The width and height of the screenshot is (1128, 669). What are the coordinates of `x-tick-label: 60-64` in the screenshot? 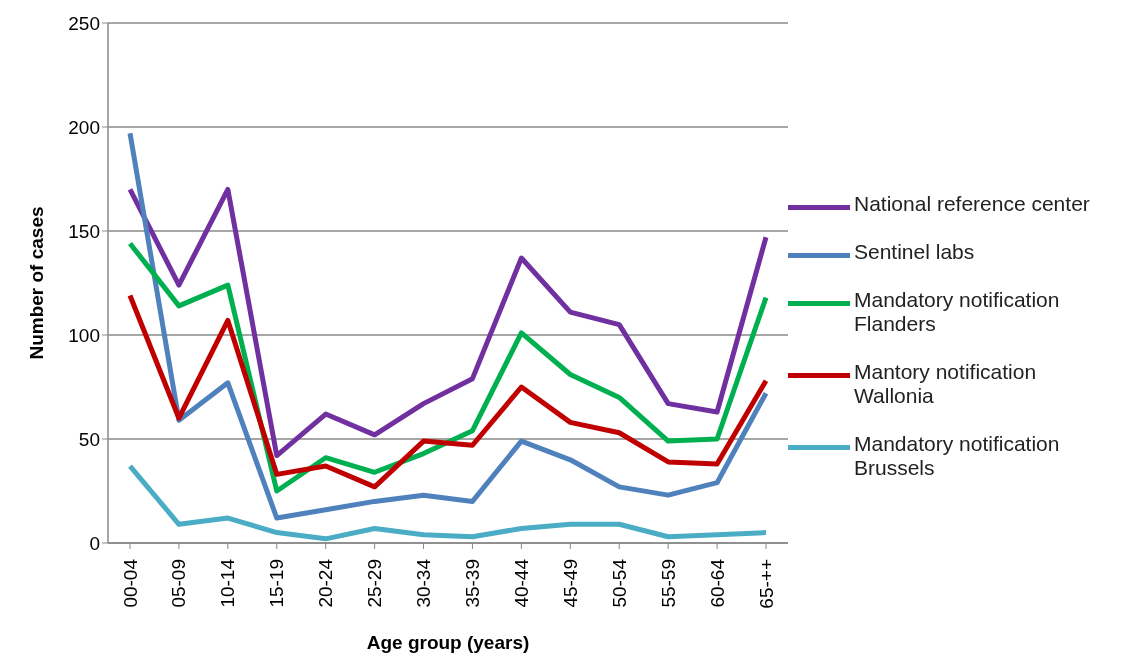 It's located at (717, 583).